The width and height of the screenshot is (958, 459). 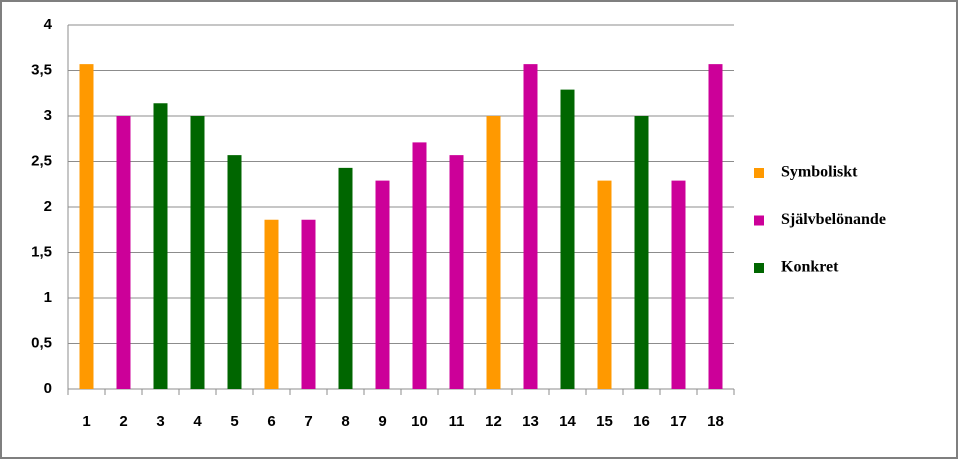 I want to click on y-tick-label: 1,5, so click(x=41, y=251).